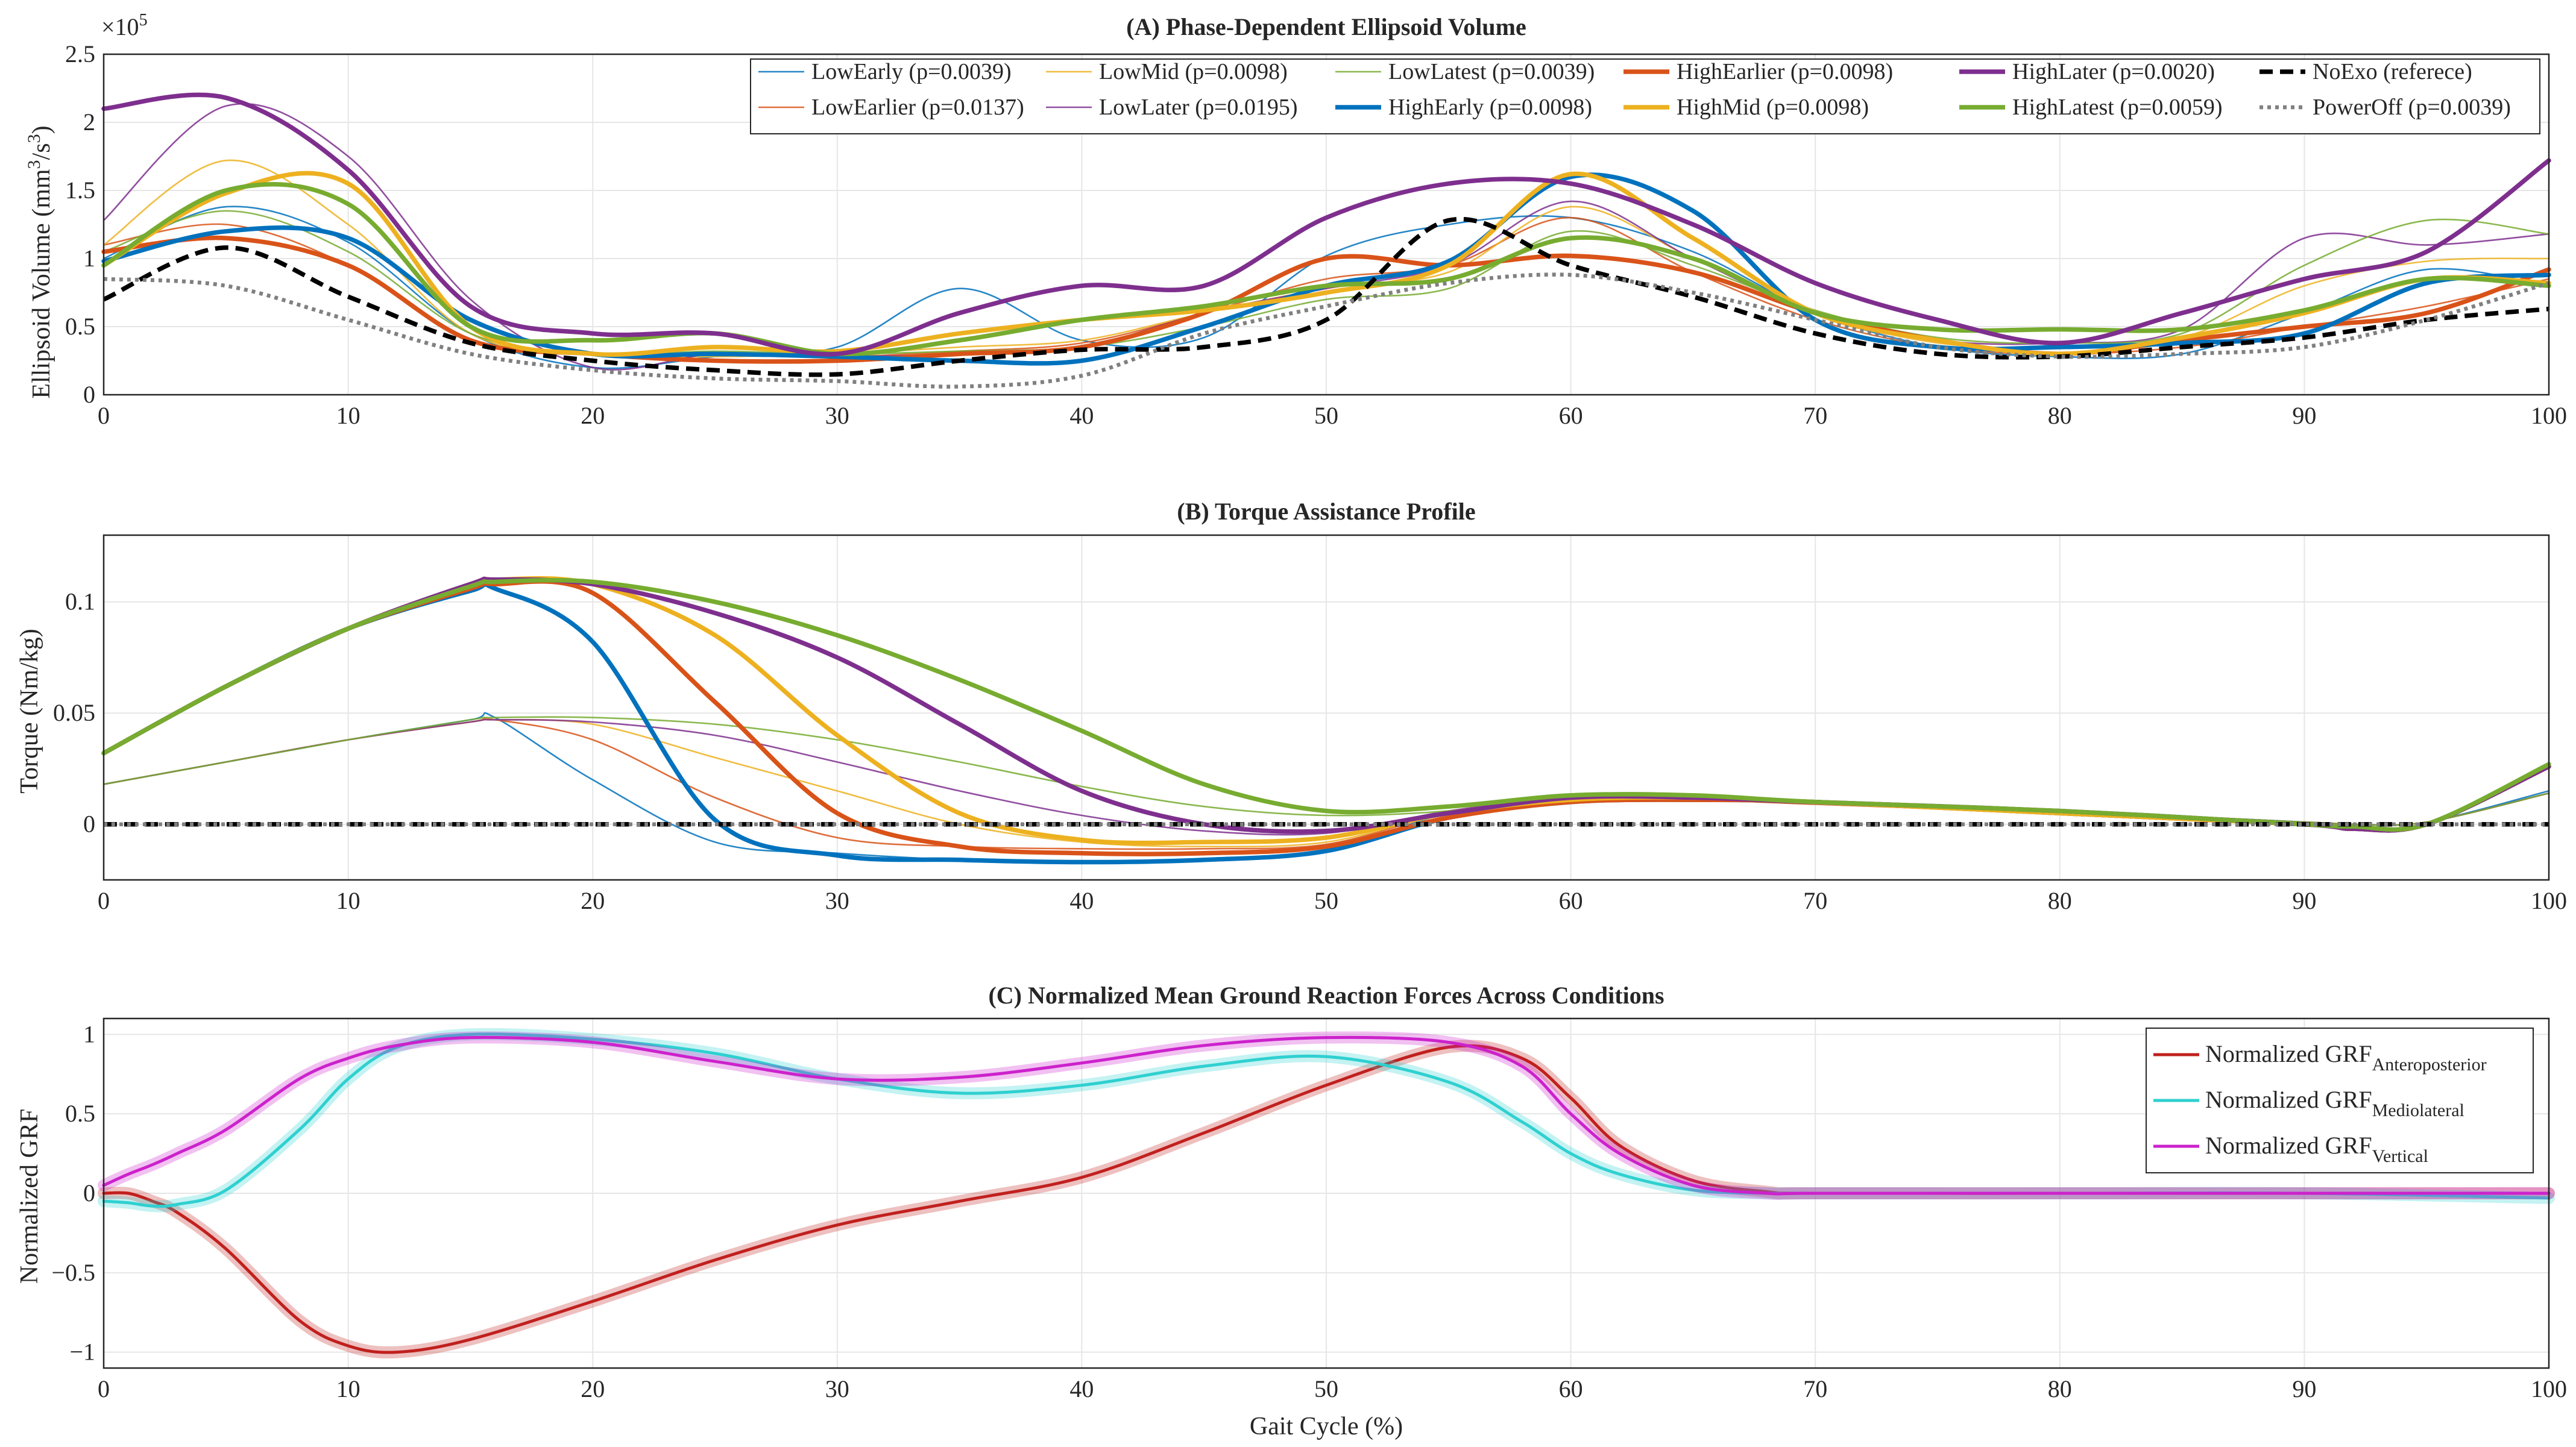 This screenshot has width=2576, height=1447. Describe the element at coordinates (1325, 296) in the screenshot. I see `series-line-NoExo` at that location.